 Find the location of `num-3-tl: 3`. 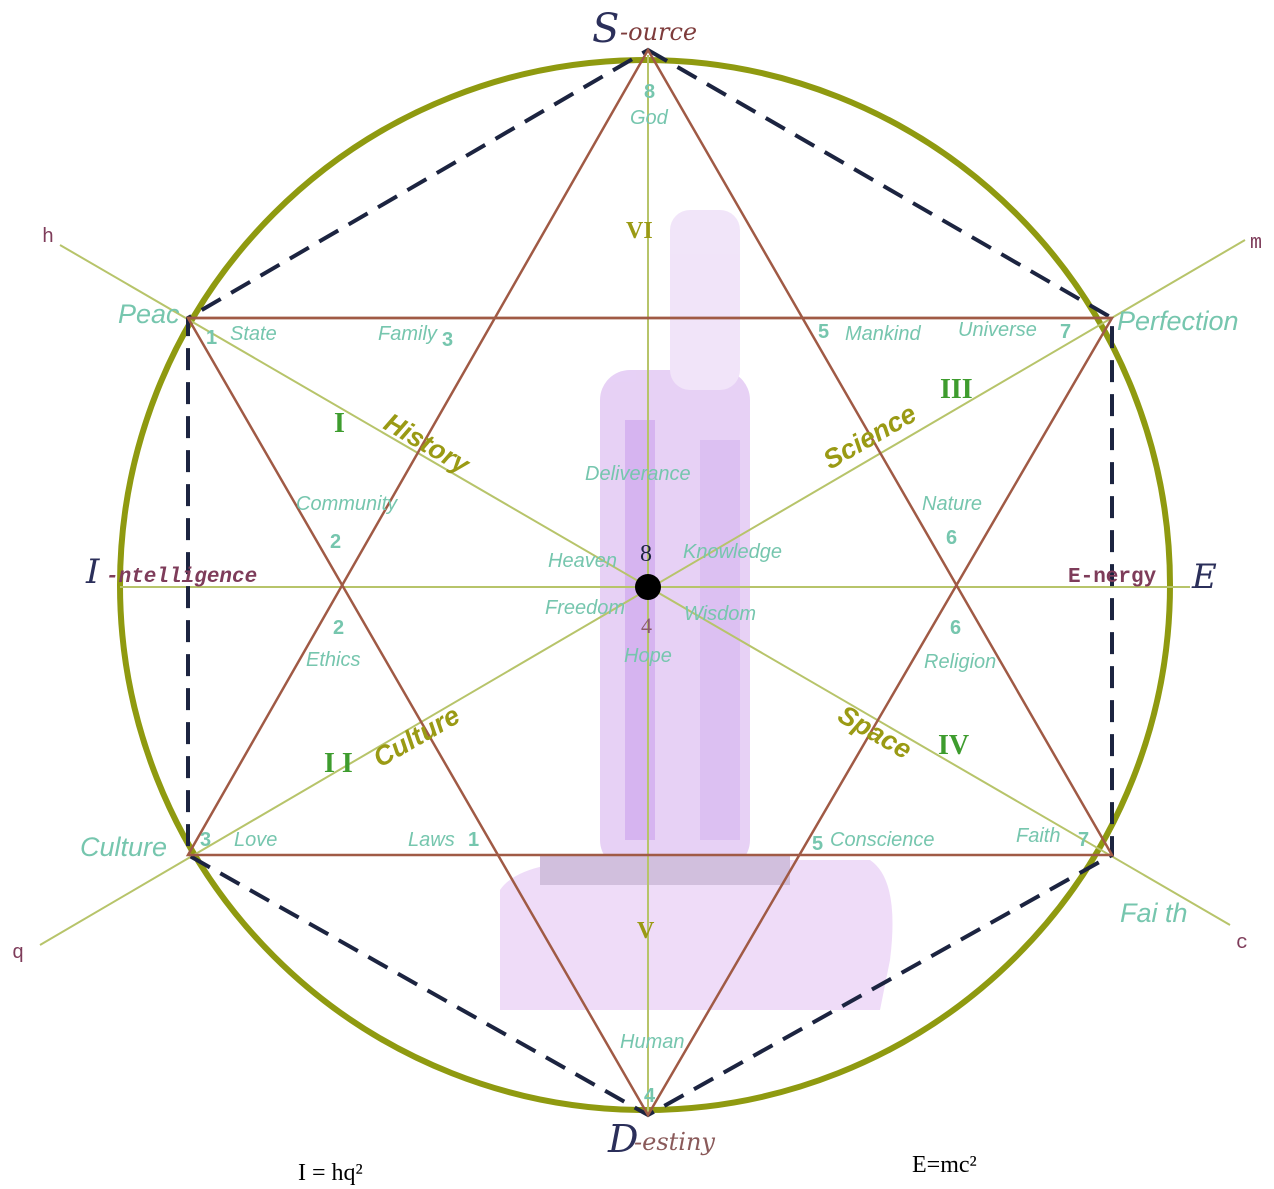

num-3-tl: 3 is located at coordinates (447, 340).